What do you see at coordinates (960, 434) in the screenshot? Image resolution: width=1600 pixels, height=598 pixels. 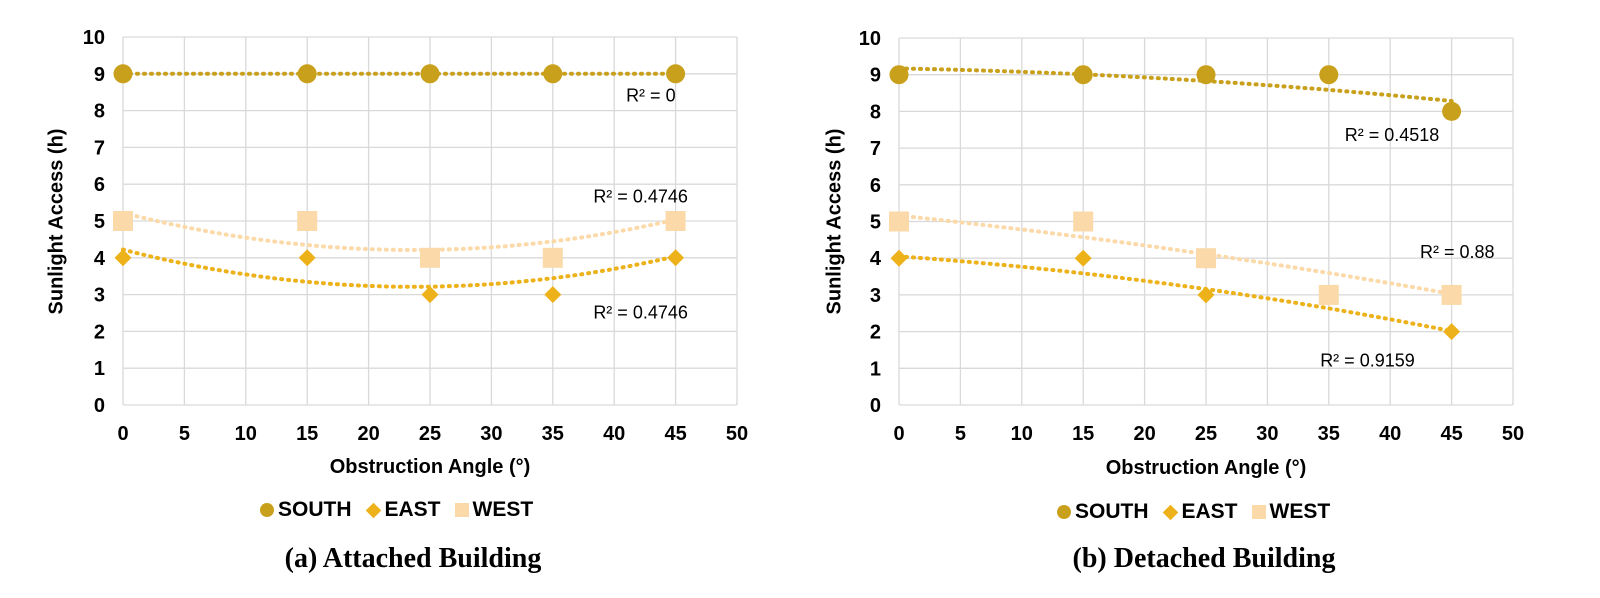 I see `x-tick-label: 5` at bounding box center [960, 434].